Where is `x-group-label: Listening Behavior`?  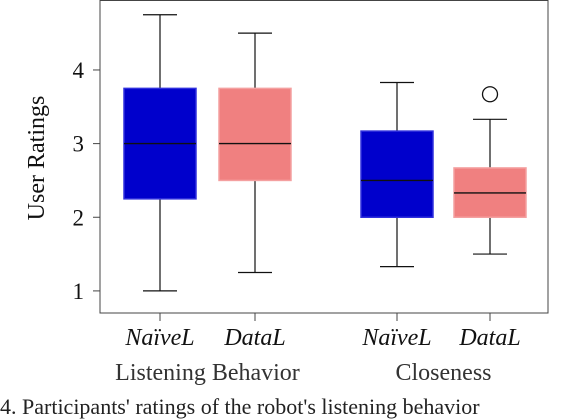 x-group-label: Listening Behavior is located at coordinates (207, 373).